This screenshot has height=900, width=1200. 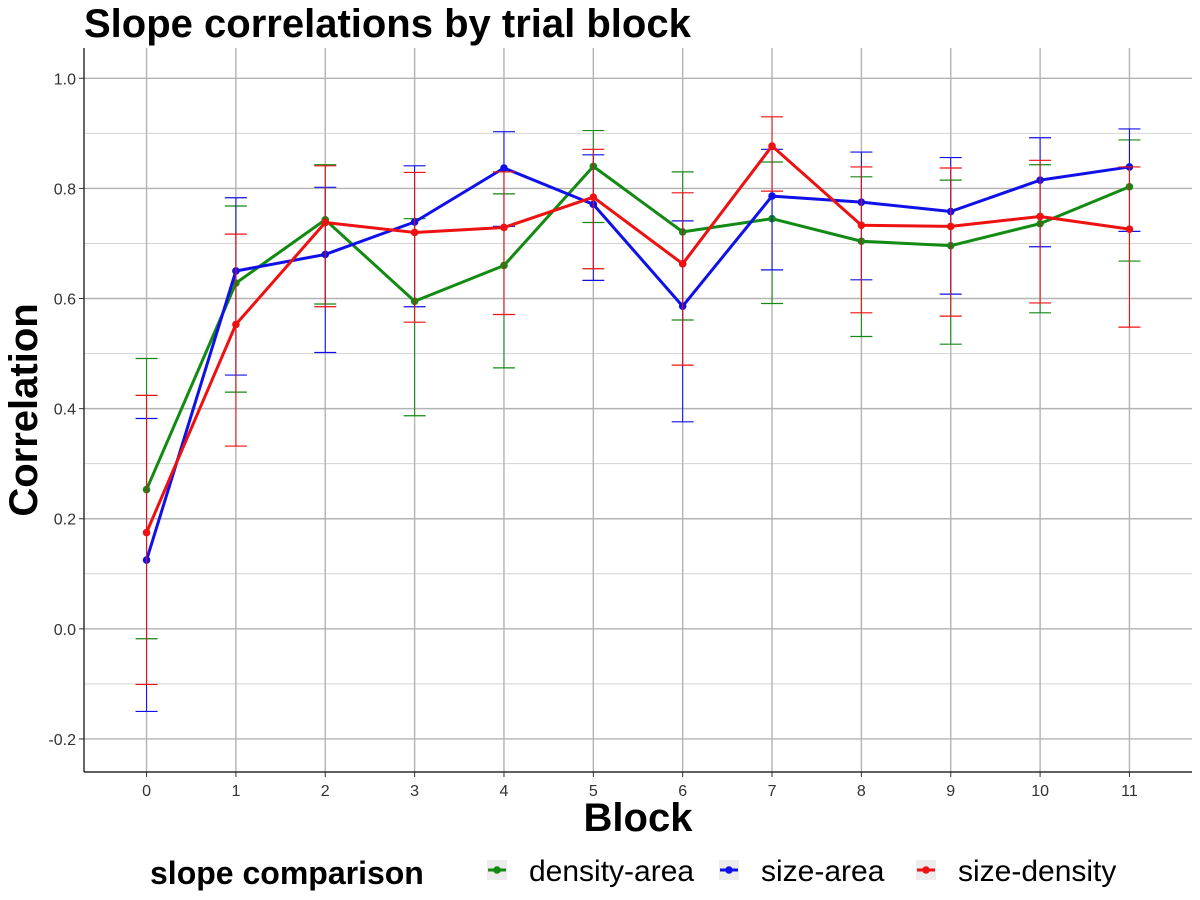 What do you see at coordinates (65, 79) in the screenshot?
I see `y-tick-label: 1.0` at bounding box center [65, 79].